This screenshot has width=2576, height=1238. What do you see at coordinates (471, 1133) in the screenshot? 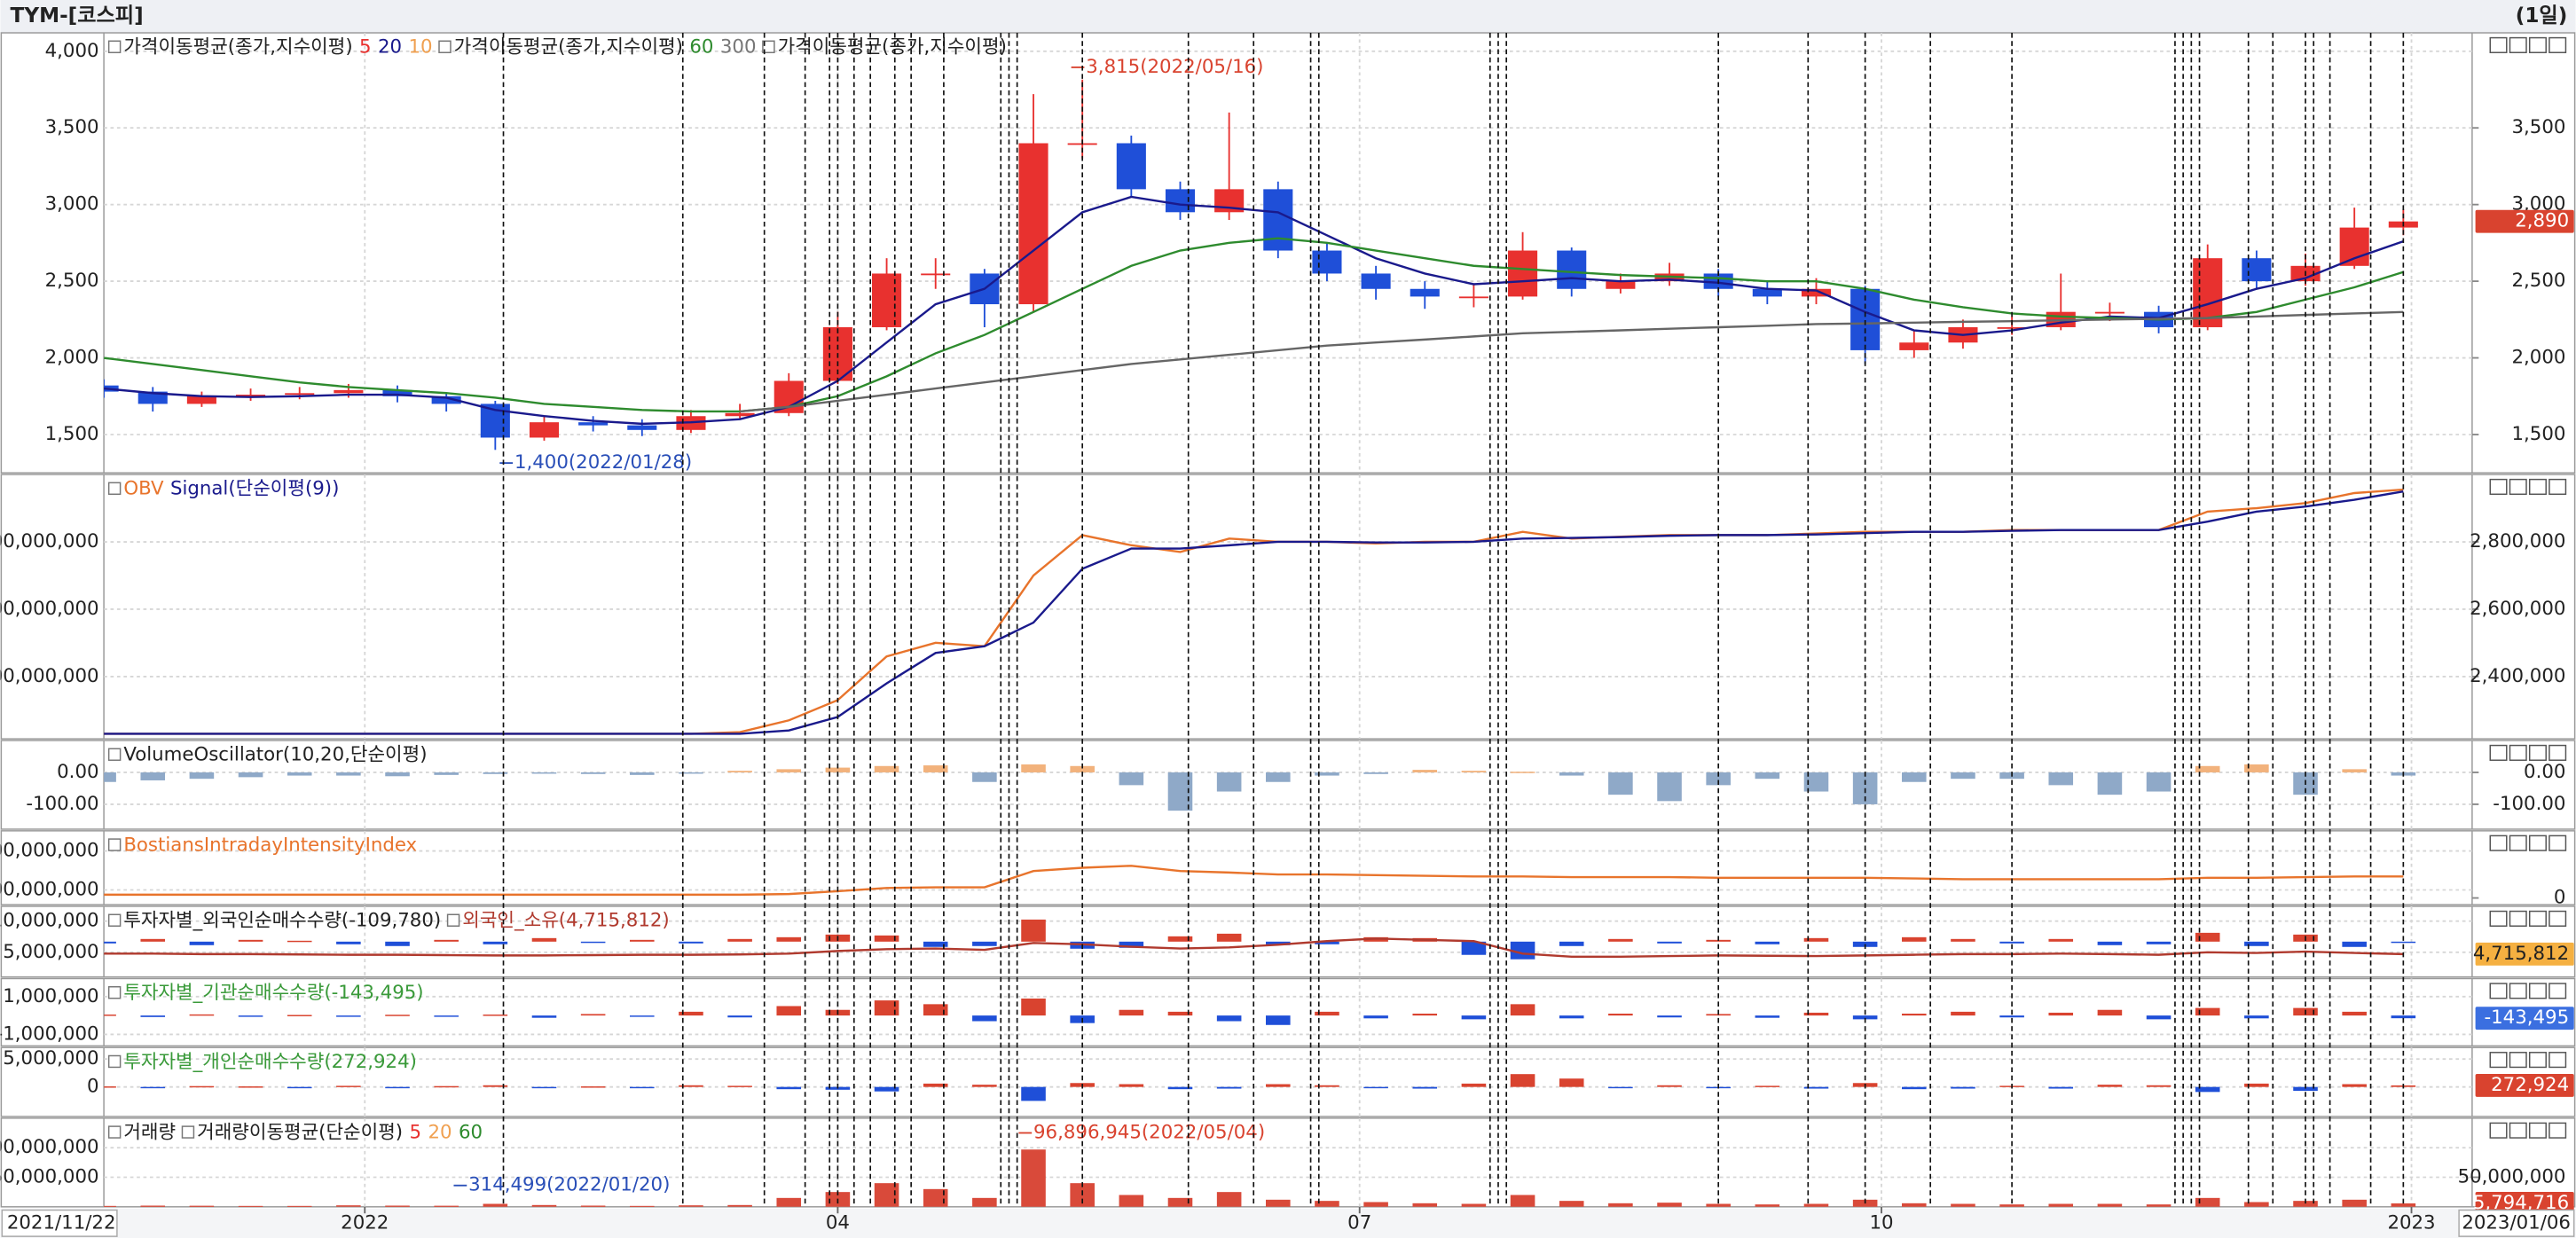
I see `legend-entry: 60` at bounding box center [471, 1133].